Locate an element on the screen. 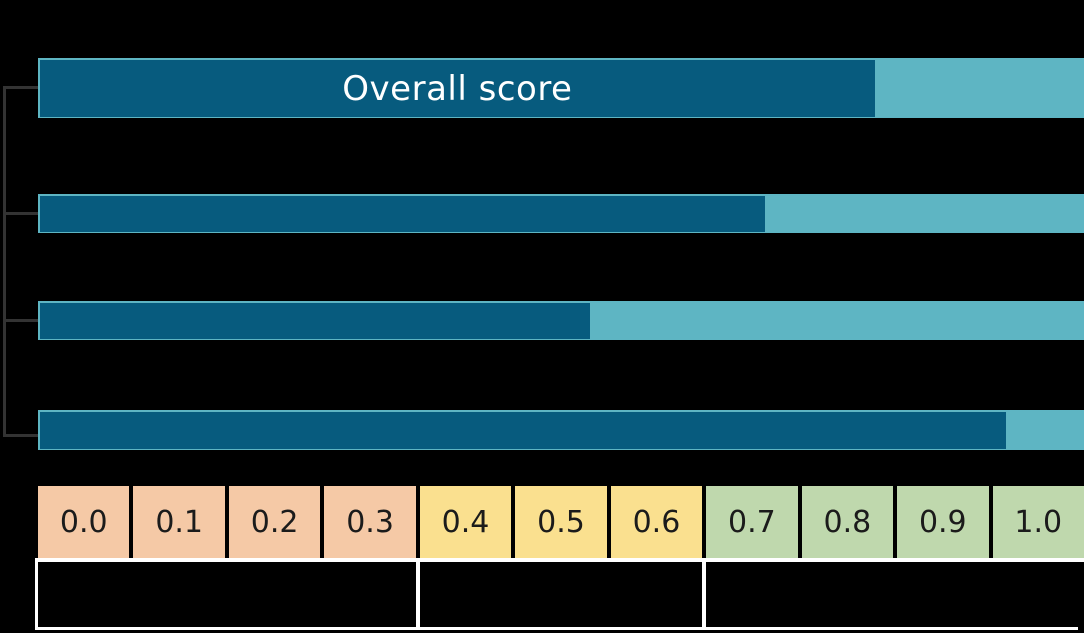  sub-score-bar-2-track is located at coordinates (561, 320).